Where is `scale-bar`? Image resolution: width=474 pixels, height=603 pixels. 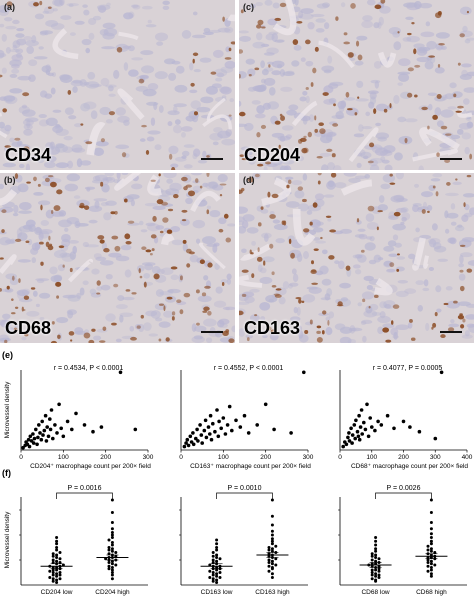
scale-bar is located at coordinates (212, 332).